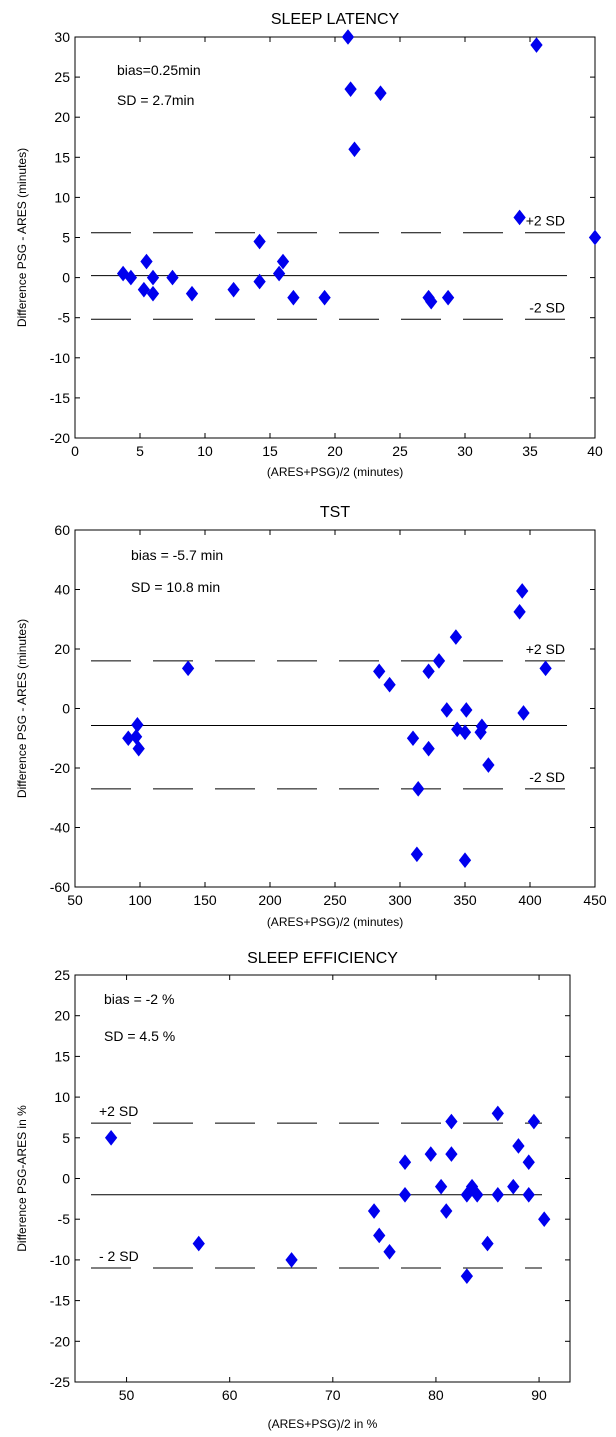 The image size is (616, 1437). What do you see at coordinates (465, 451) in the screenshot?
I see `chart-1-xtick-label: 30` at bounding box center [465, 451].